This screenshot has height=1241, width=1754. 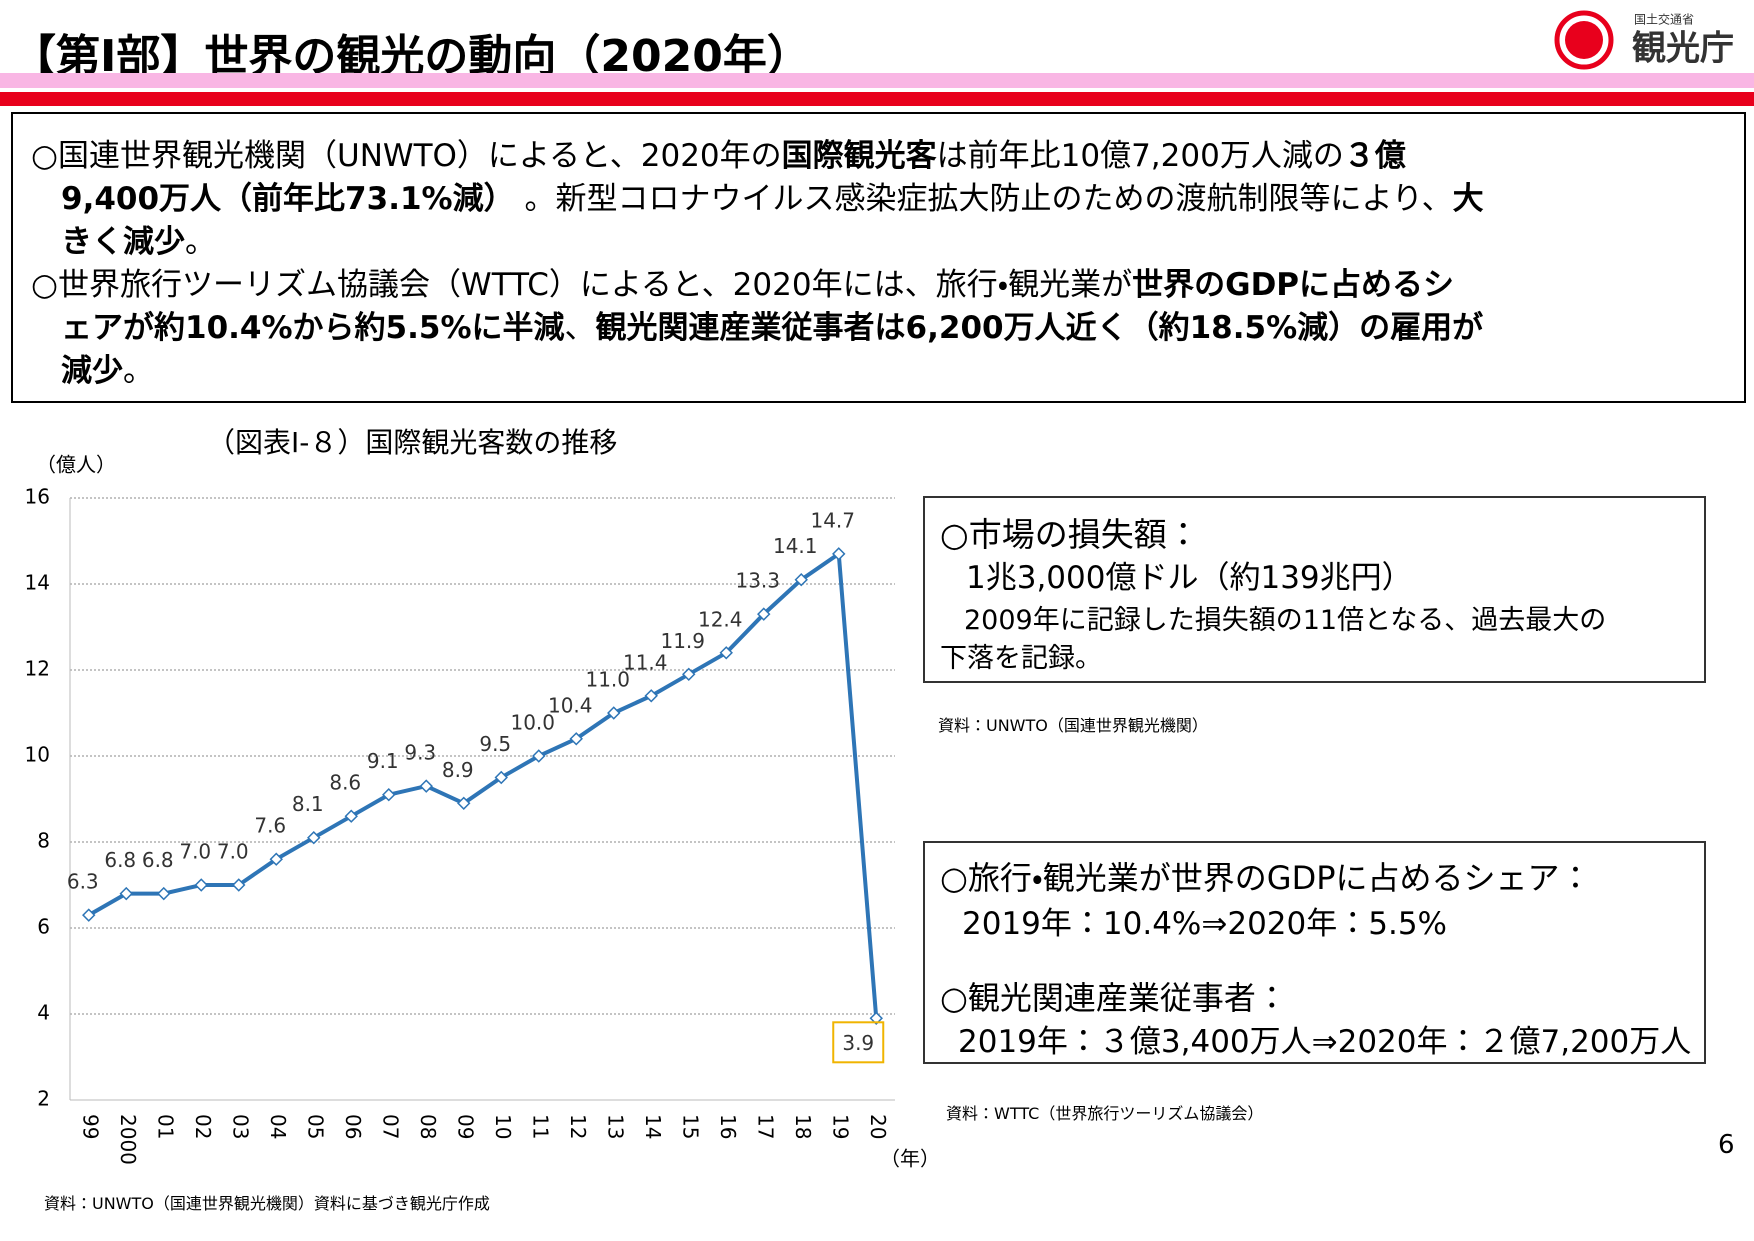 I want to click on label-box, so click(x=858, y=1042).